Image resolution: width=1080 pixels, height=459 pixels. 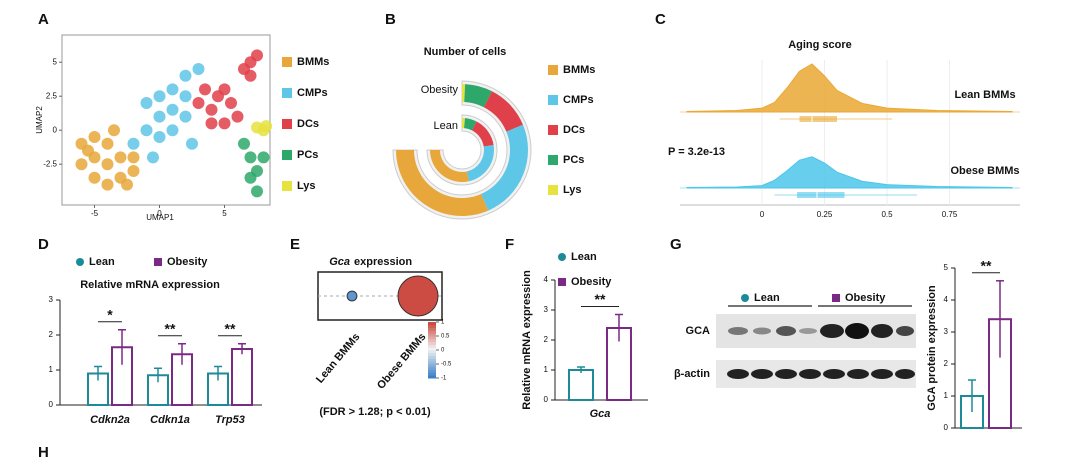 What do you see at coordinates (509, 244) in the screenshot?
I see `panel-label: F` at bounding box center [509, 244].